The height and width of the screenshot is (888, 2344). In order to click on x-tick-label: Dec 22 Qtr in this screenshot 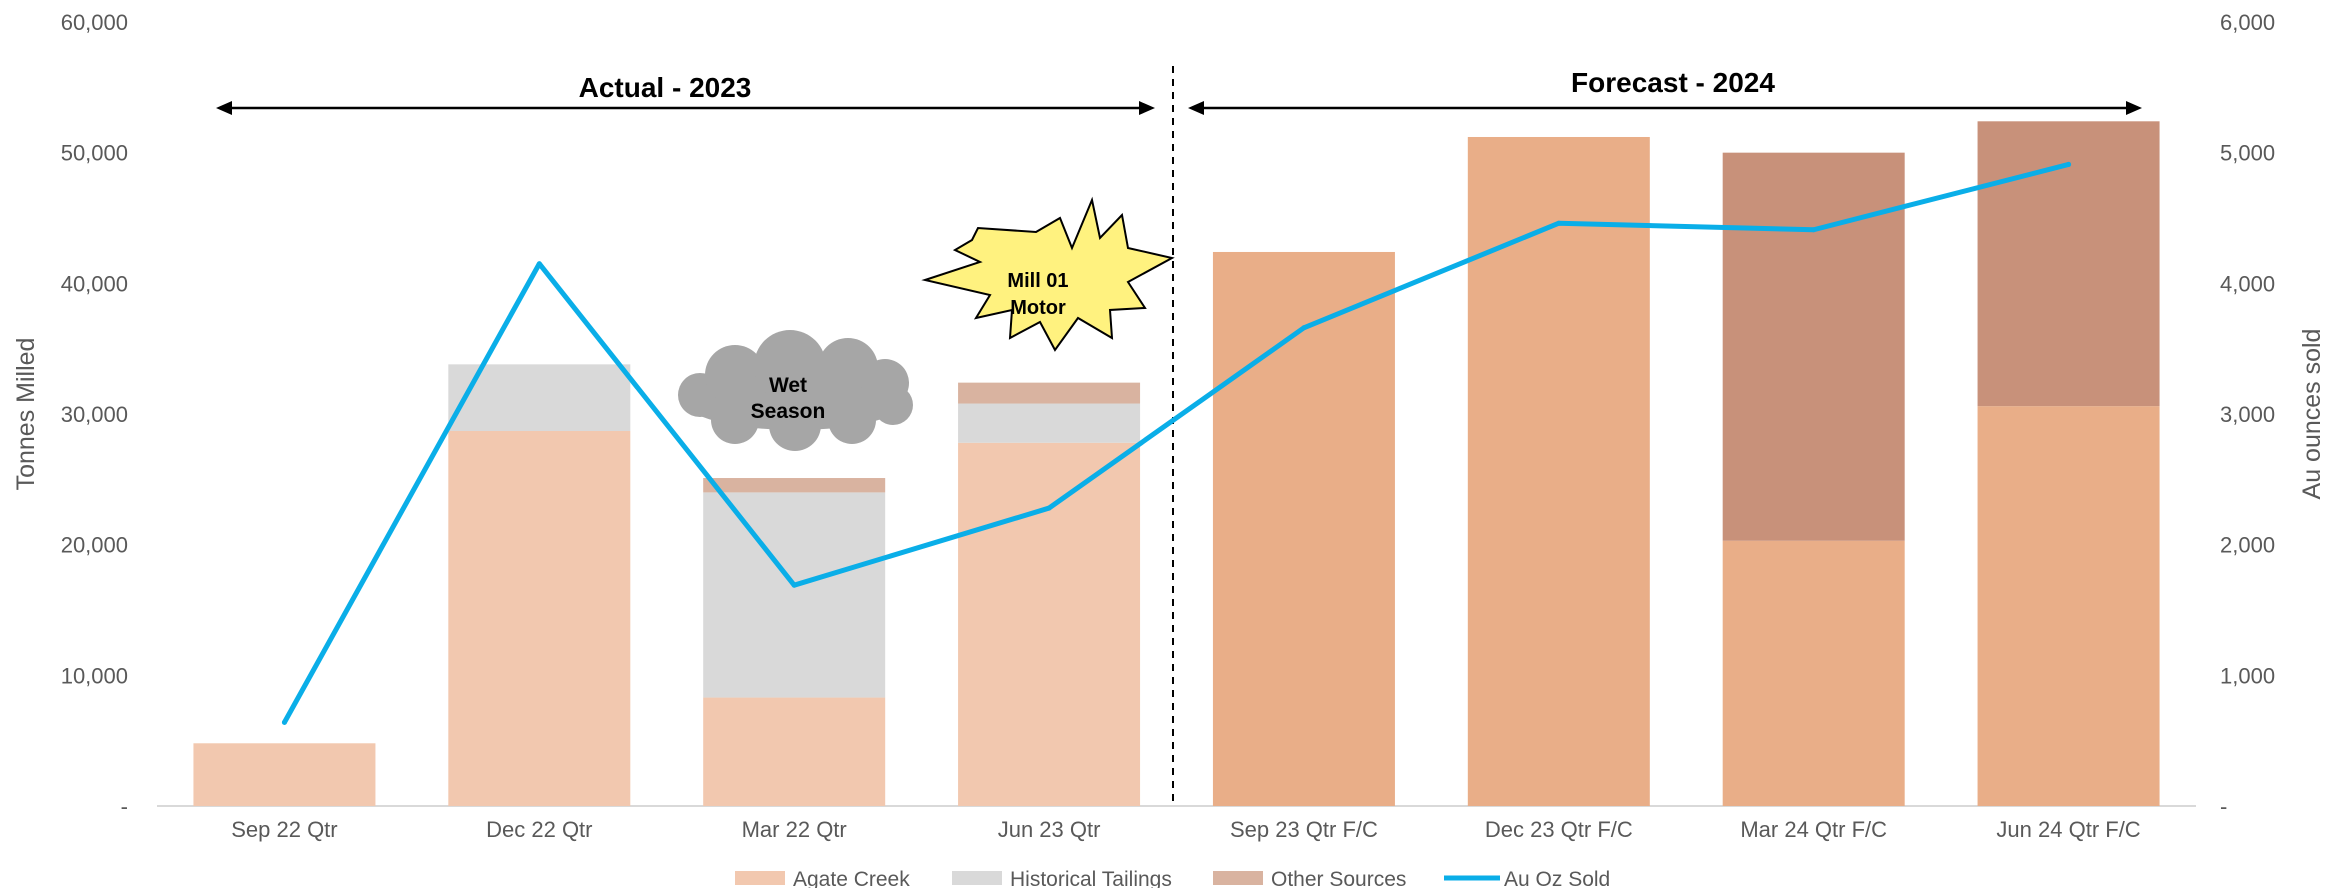, I will do `click(539, 829)`.